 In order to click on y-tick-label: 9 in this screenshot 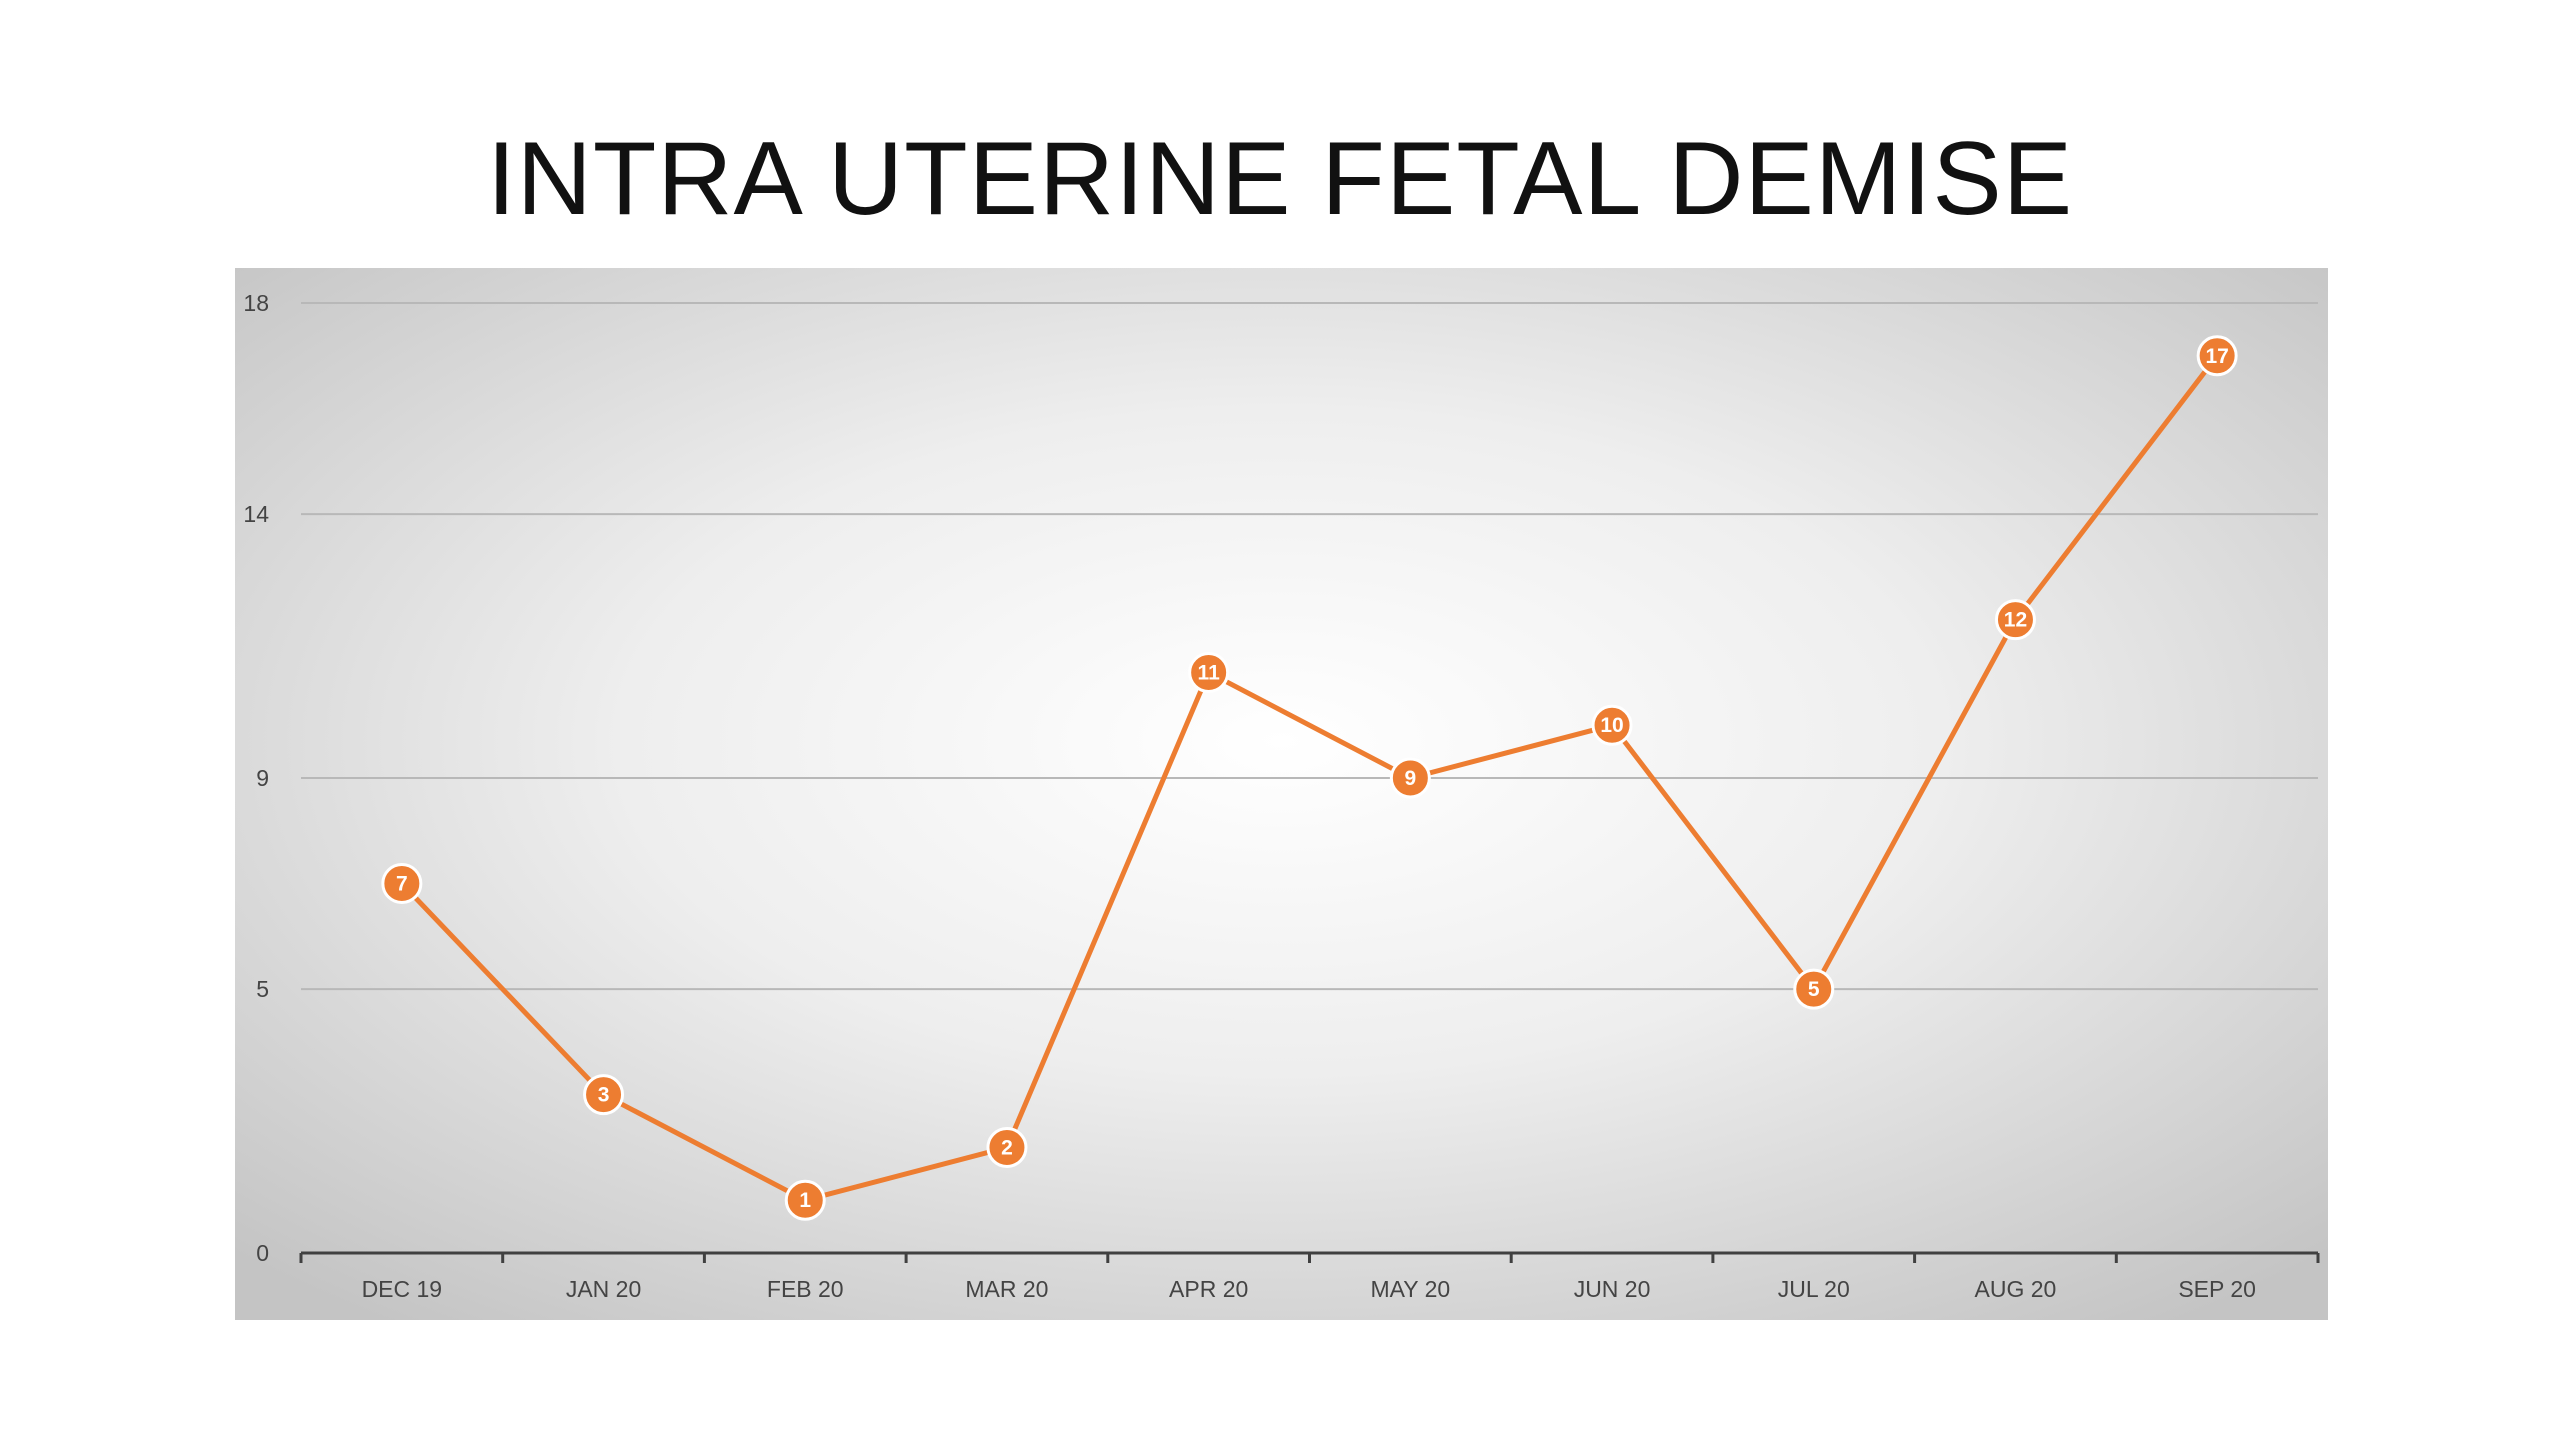, I will do `click(262, 778)`.